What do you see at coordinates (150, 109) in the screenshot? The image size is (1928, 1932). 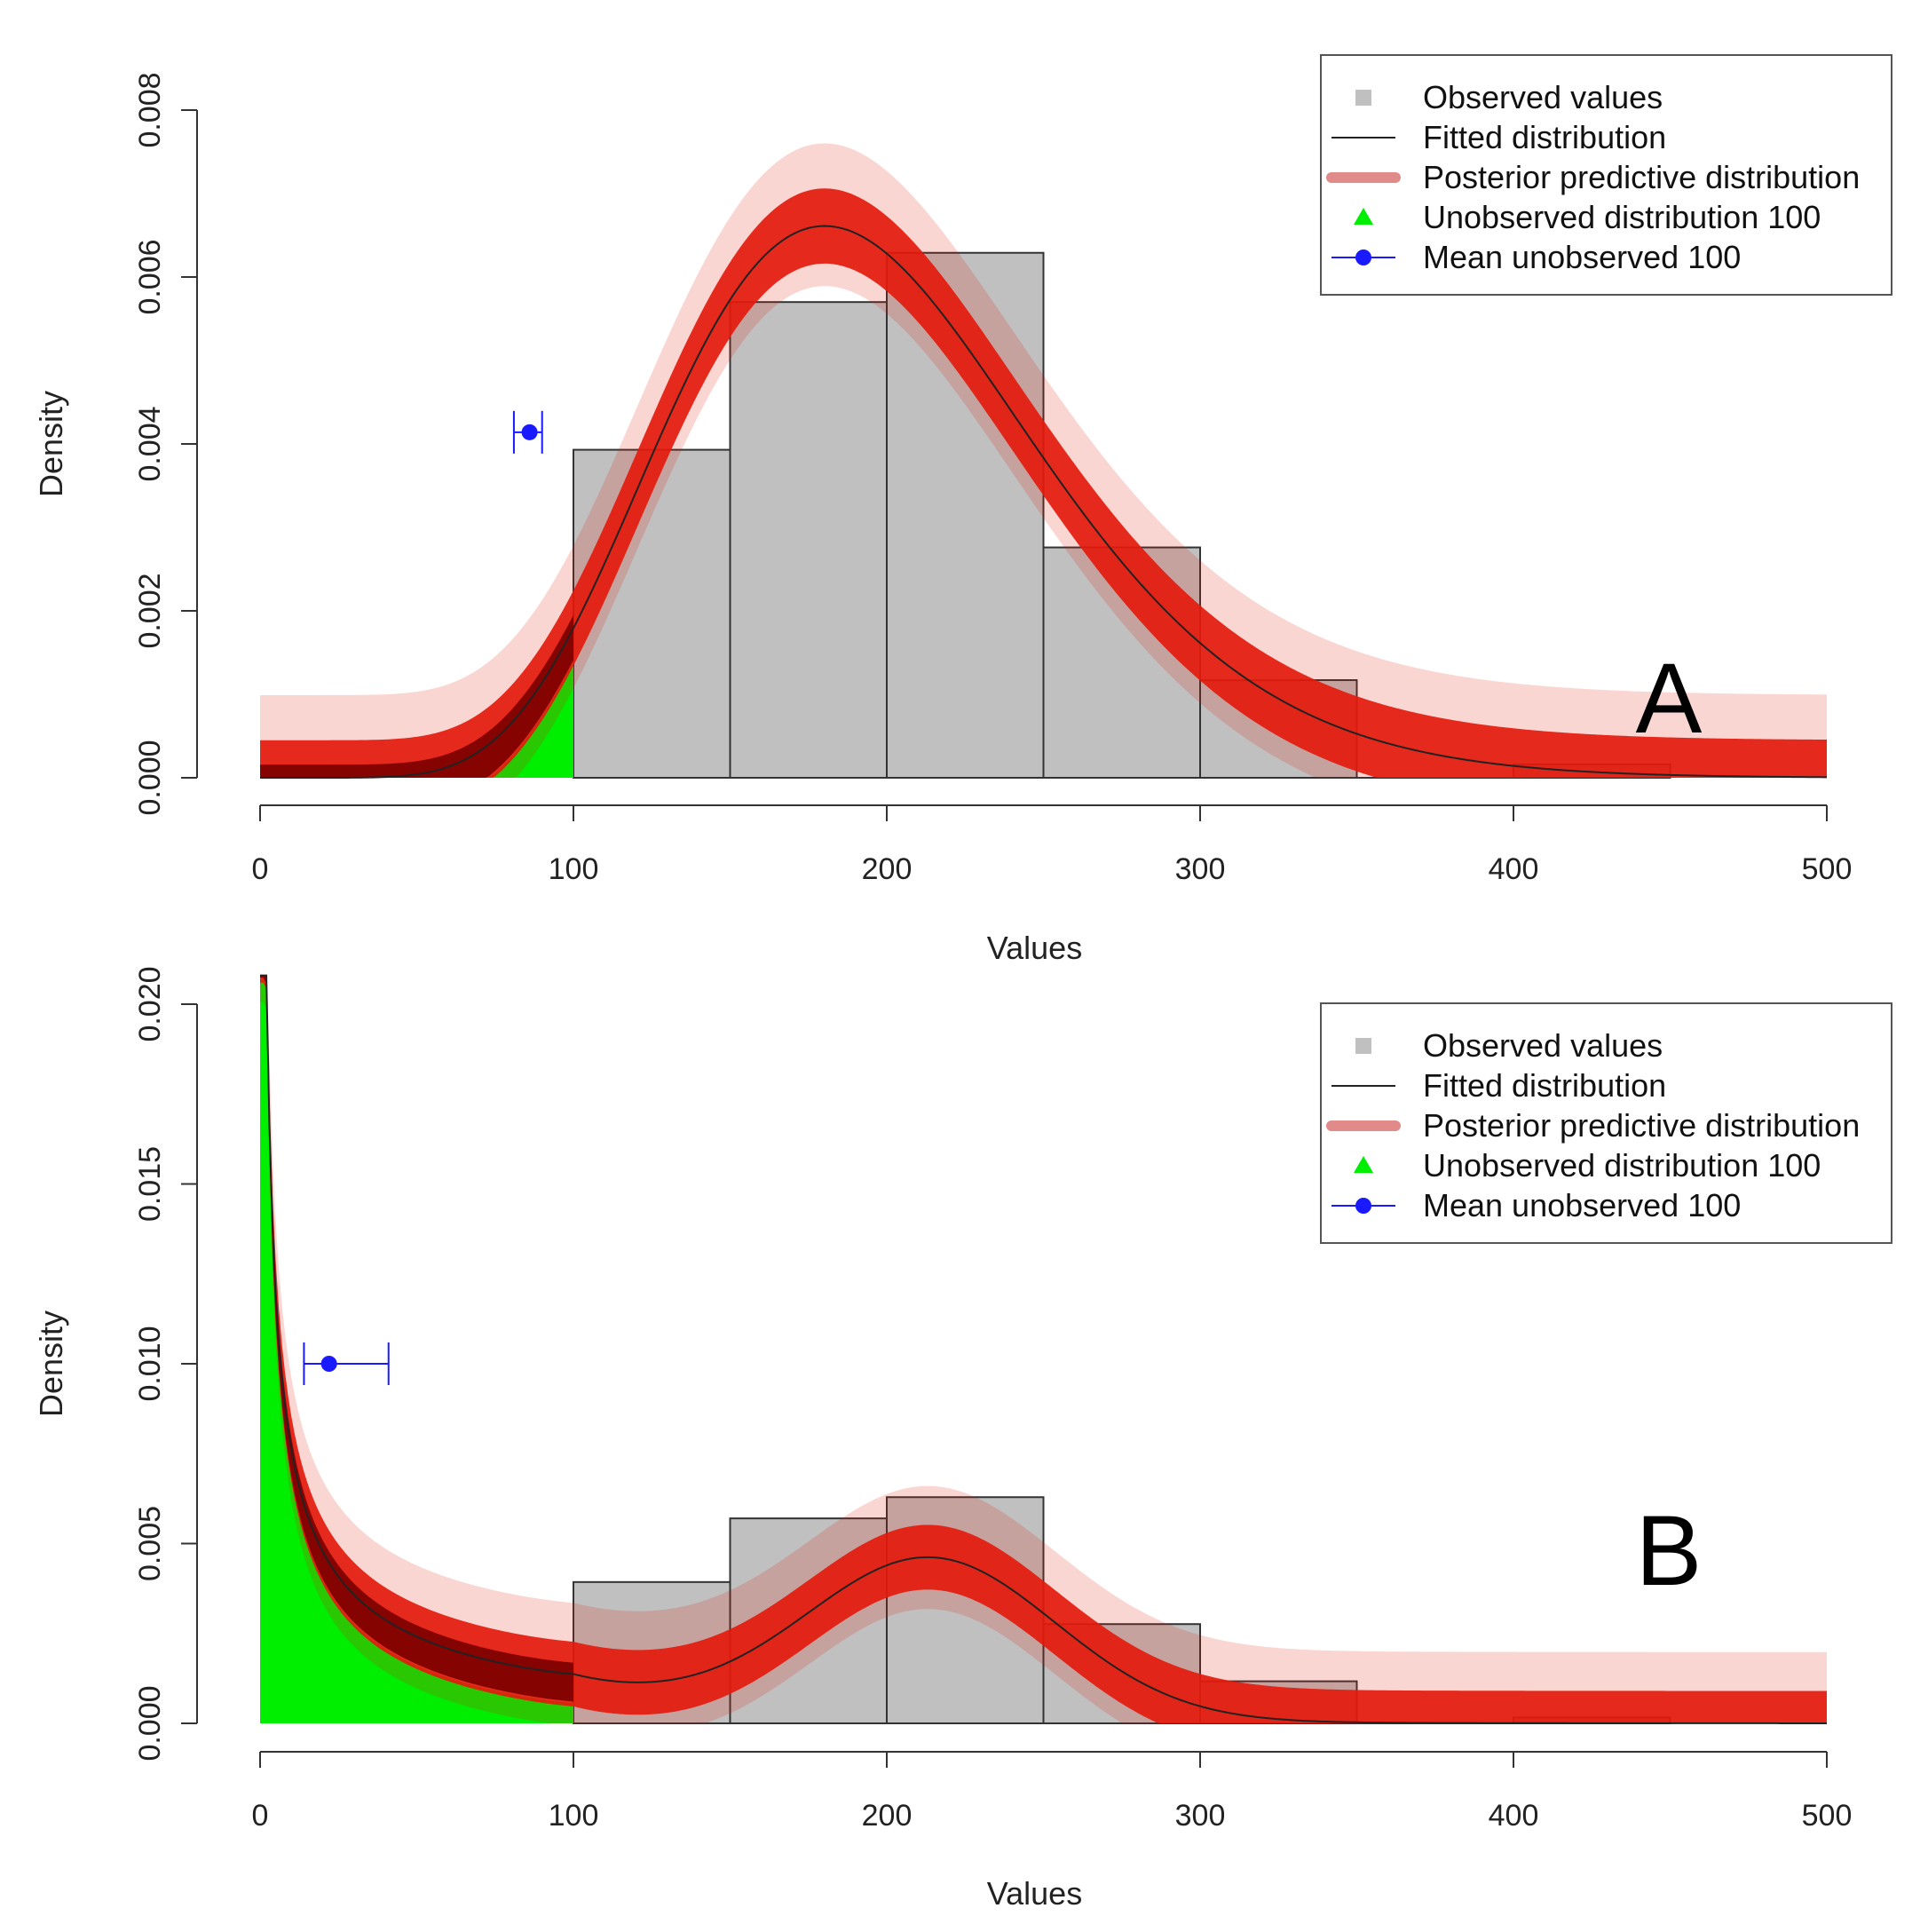 I see `y-tick-label: 0.008` at bounding box center [150, 109].